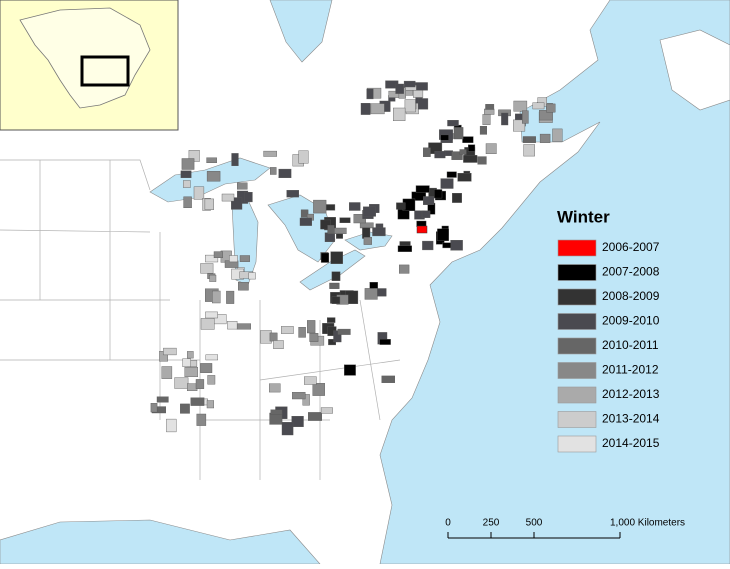 The height and width of the screenshot is (569, 730). What do you see at coordinates (89, 65) in the screenshot?
I see `inset` at bounding box center [89, 65].